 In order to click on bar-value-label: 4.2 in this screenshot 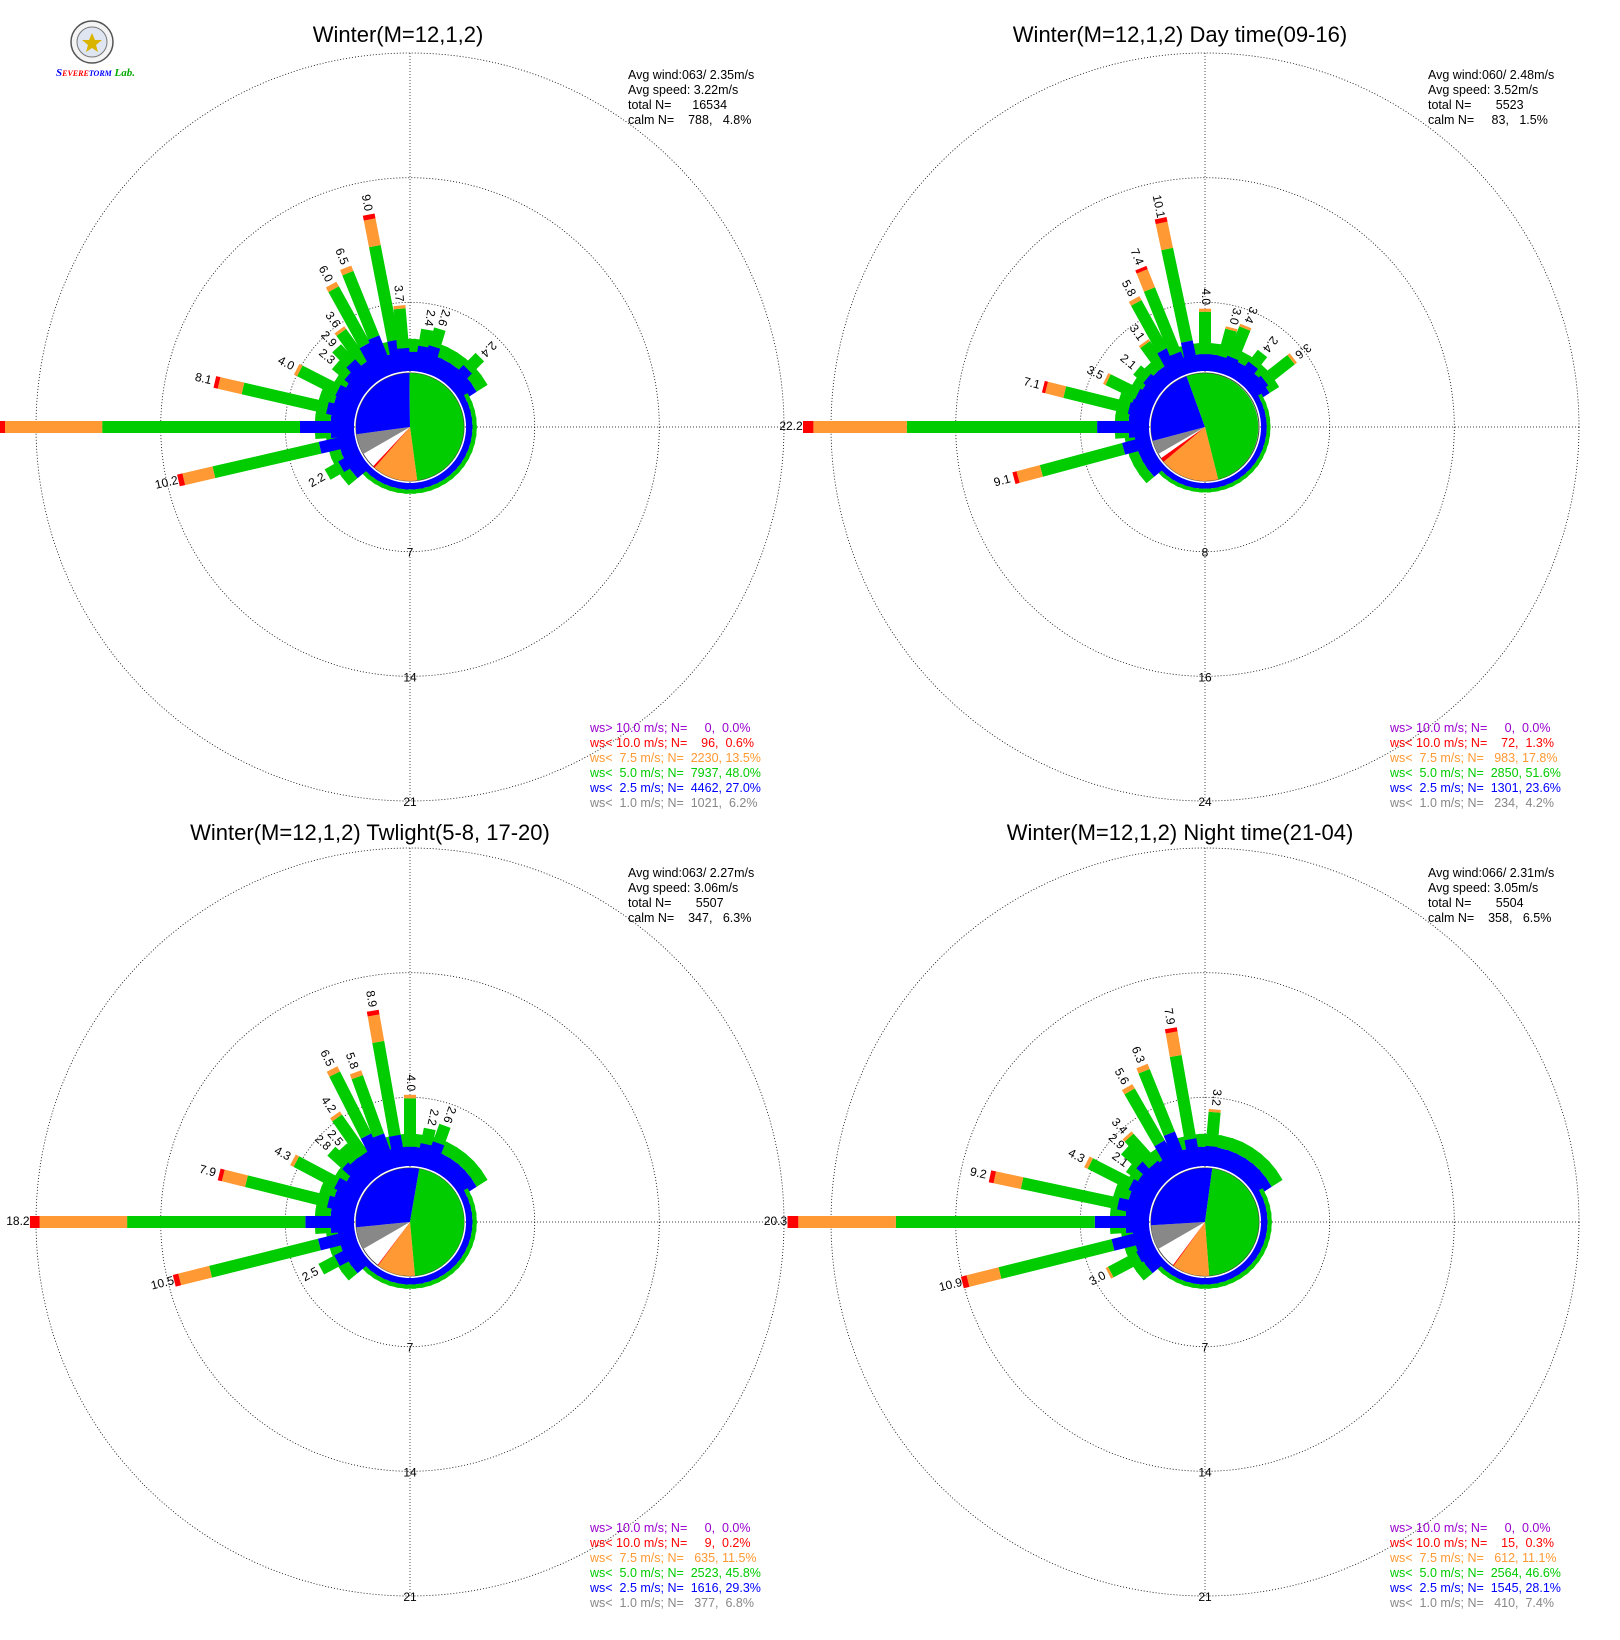, I will do `click(328, 1105)`.